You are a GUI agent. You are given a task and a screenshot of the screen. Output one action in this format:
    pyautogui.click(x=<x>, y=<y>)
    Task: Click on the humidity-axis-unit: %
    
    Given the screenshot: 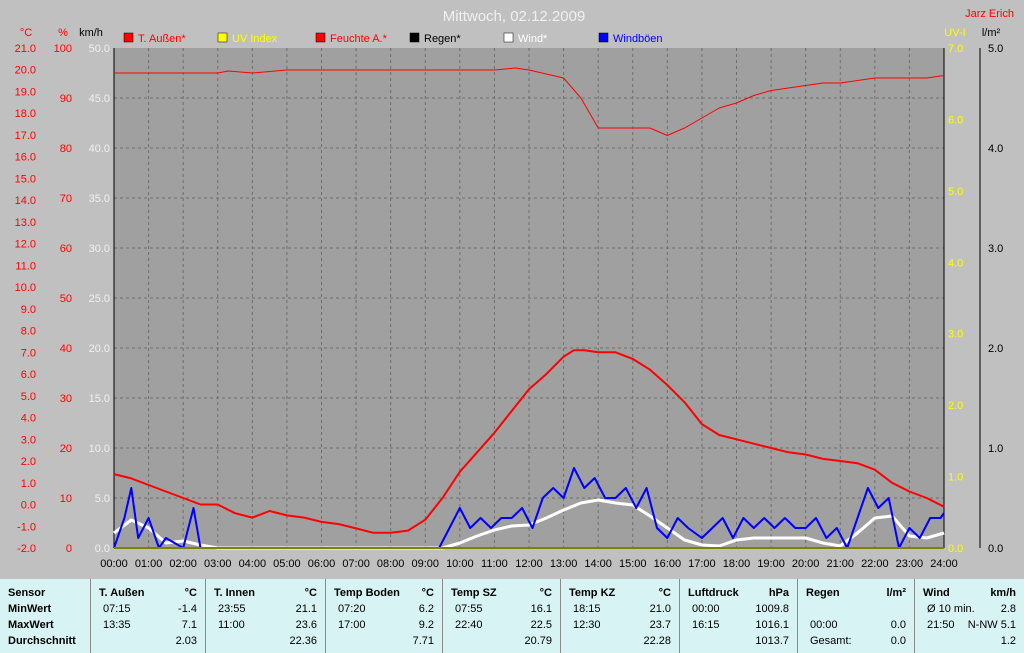 What is the action you would take?
    pyautogui.click(x=63, y=33)
    